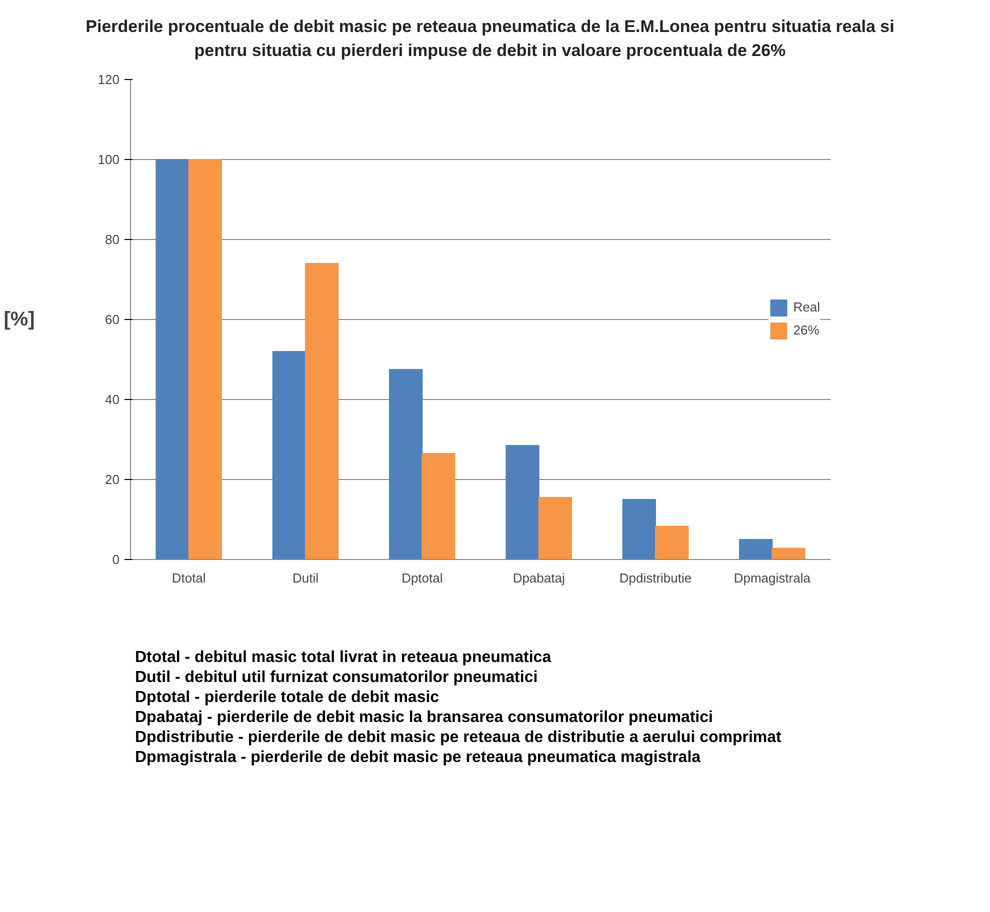 This screenshot has height=912, width=990. I want to click on y-tick-label: 60, so click(112, 319).